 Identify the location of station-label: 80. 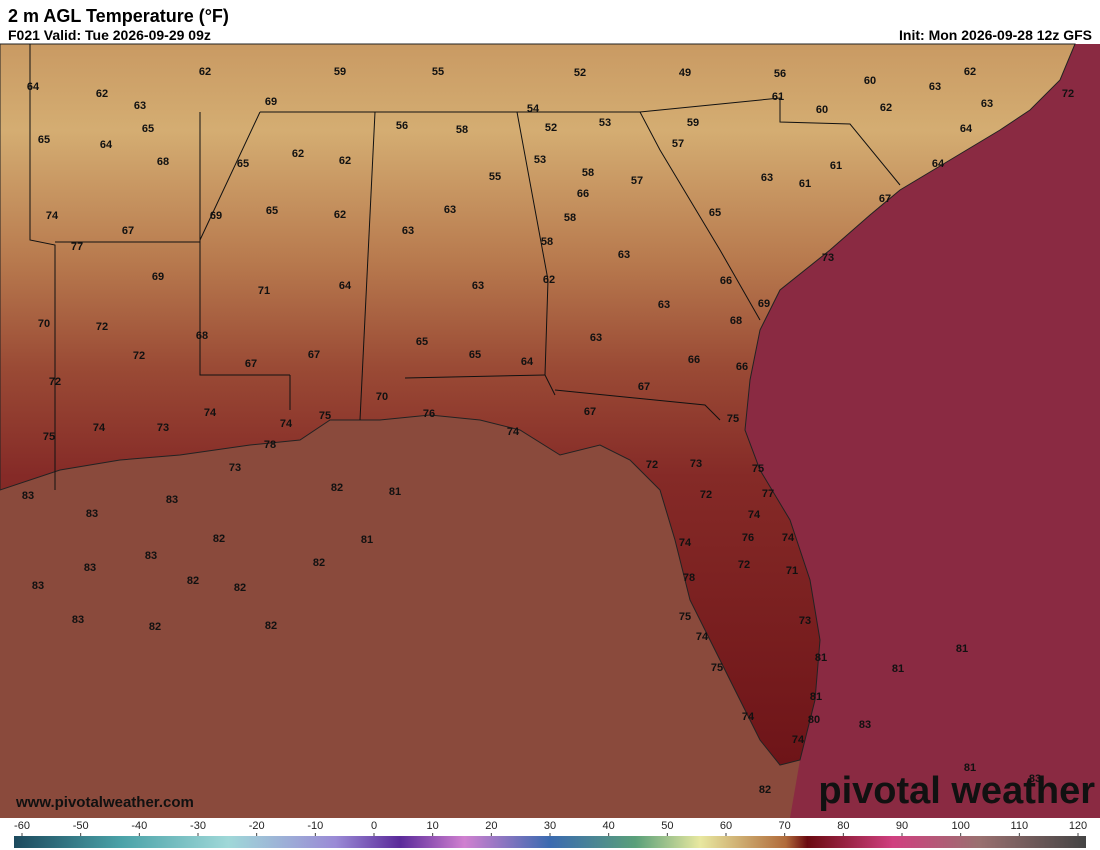
(814, 720).